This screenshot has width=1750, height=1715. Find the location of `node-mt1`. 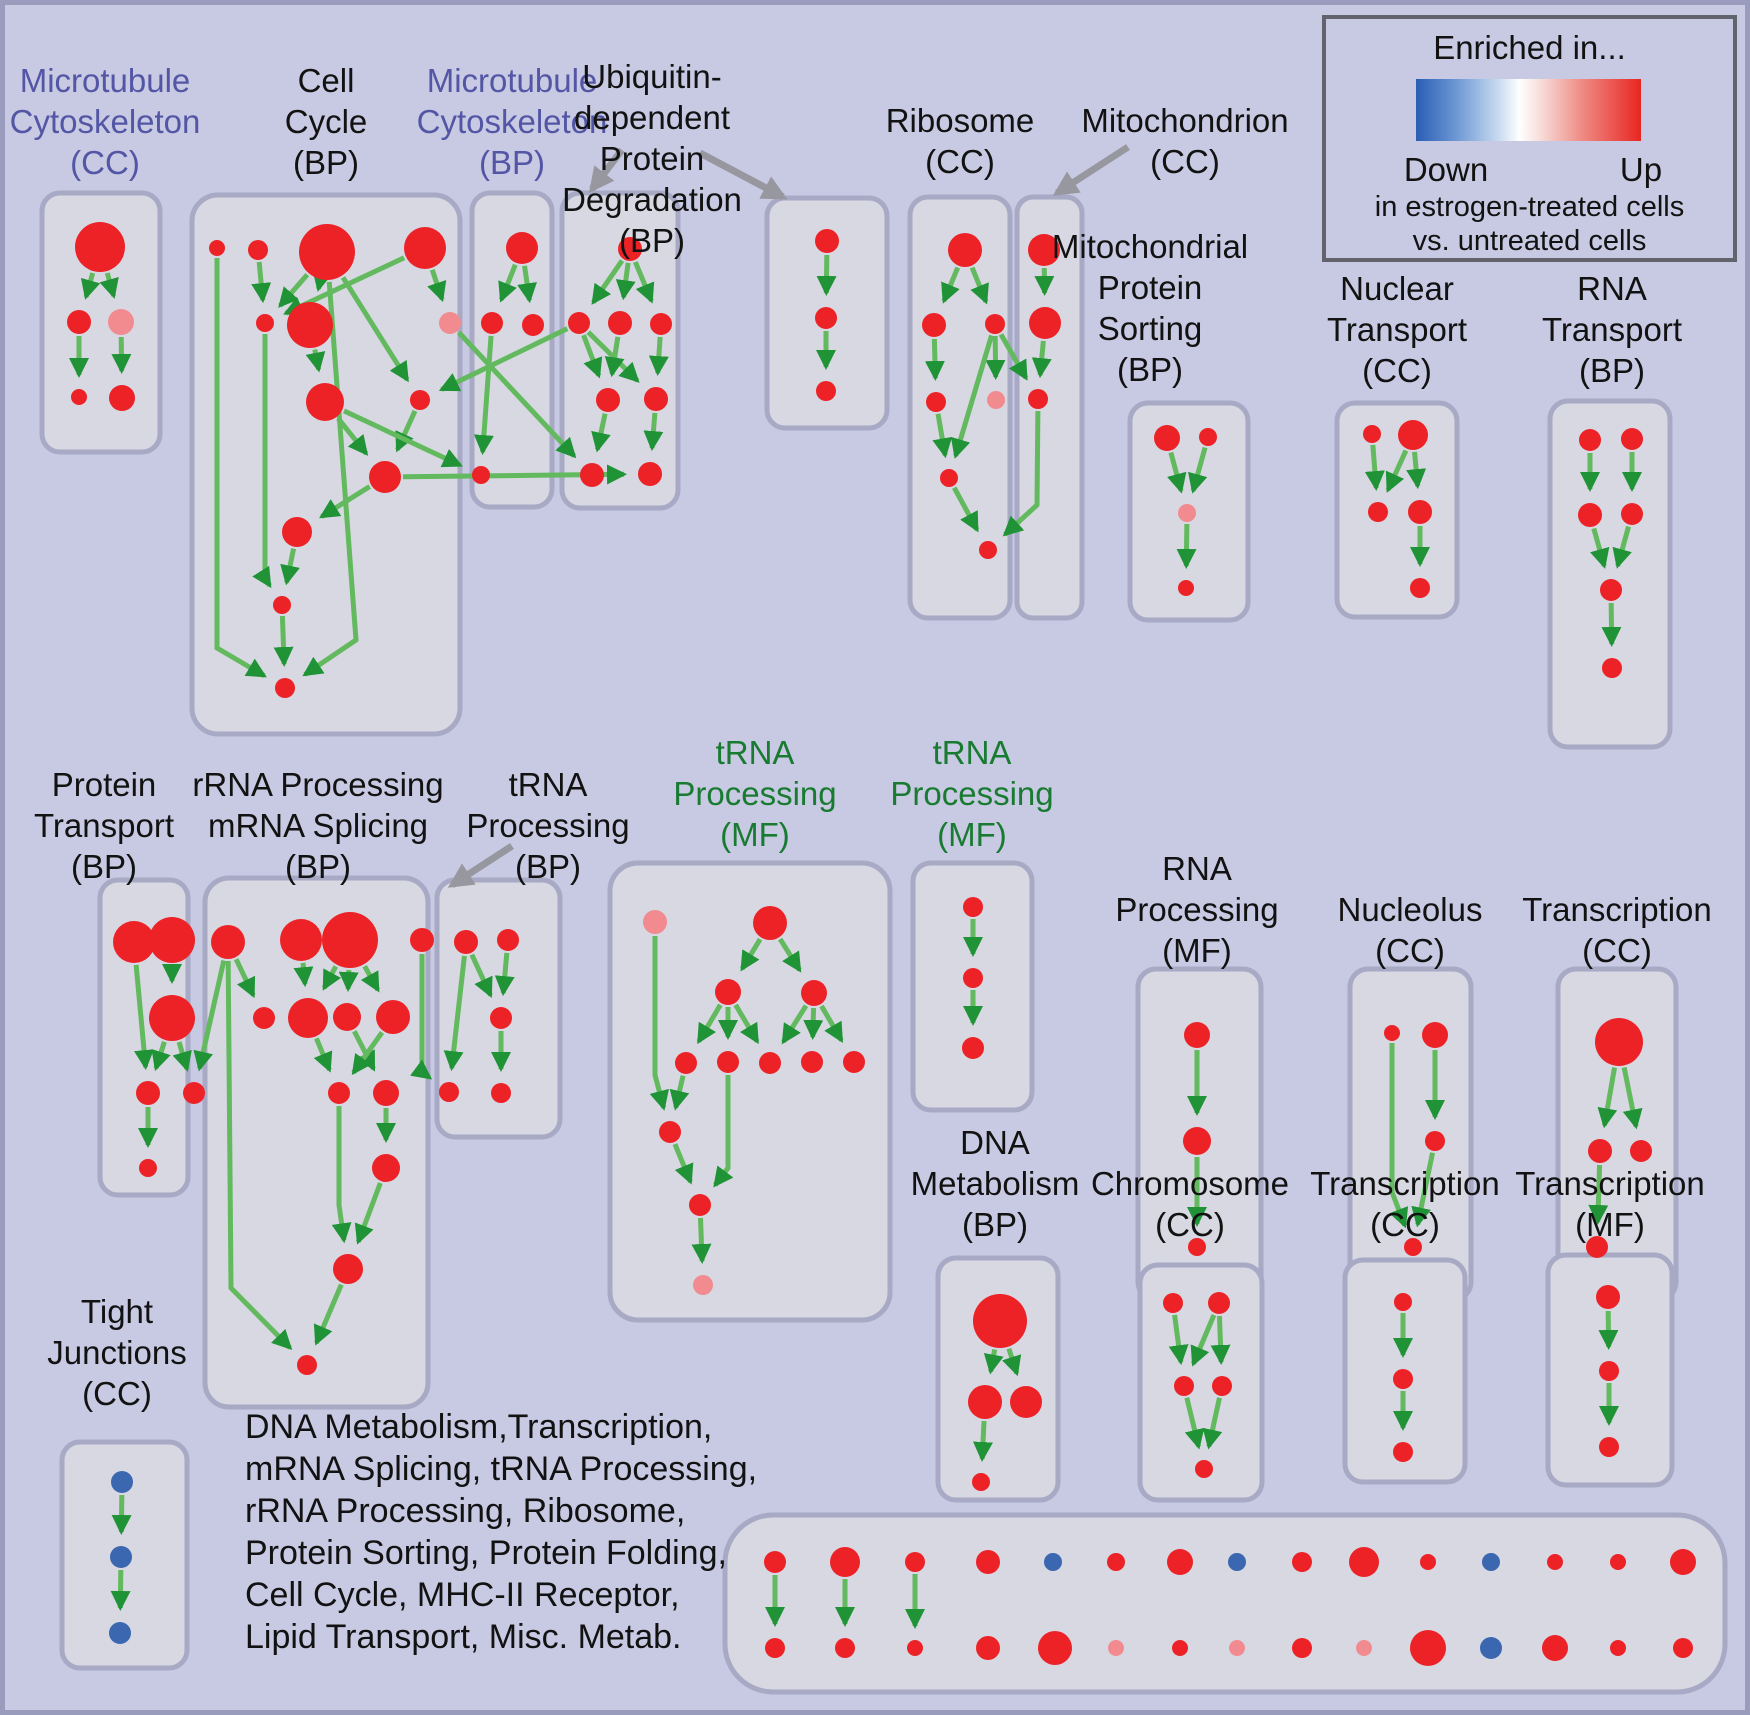

node-mt1 is located at coordinates (1044, 250).